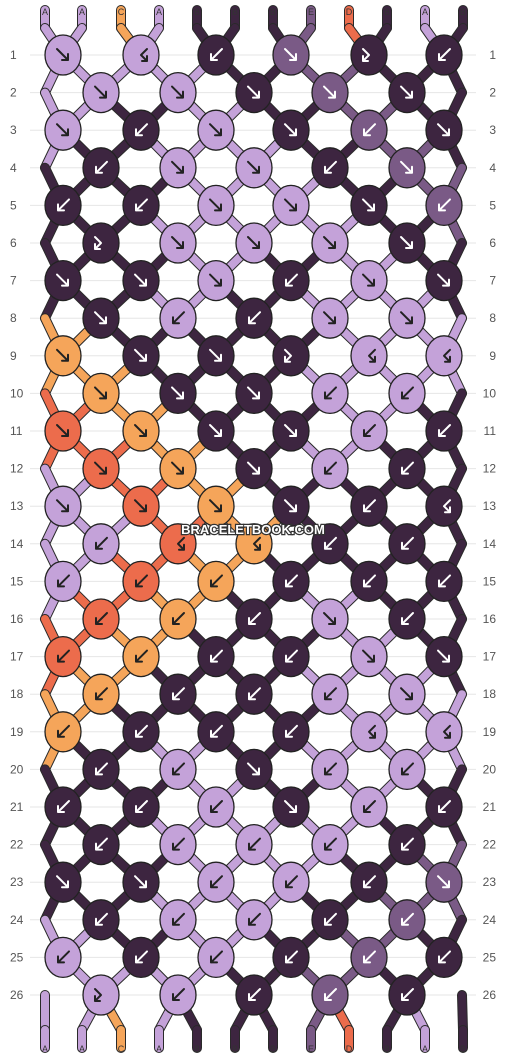  Describe the element at coordinates (490, 995) in the screenshot. I see `row-label-right: 26` at that location.